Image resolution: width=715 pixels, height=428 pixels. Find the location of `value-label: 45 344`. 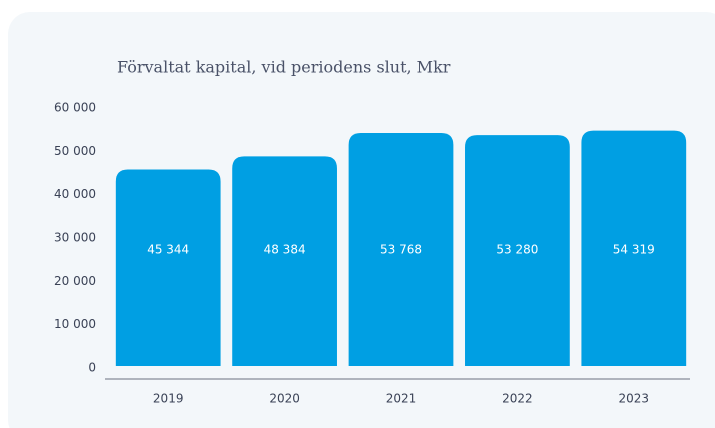

value-label: 45 344 is located at coordinates (168, 250).